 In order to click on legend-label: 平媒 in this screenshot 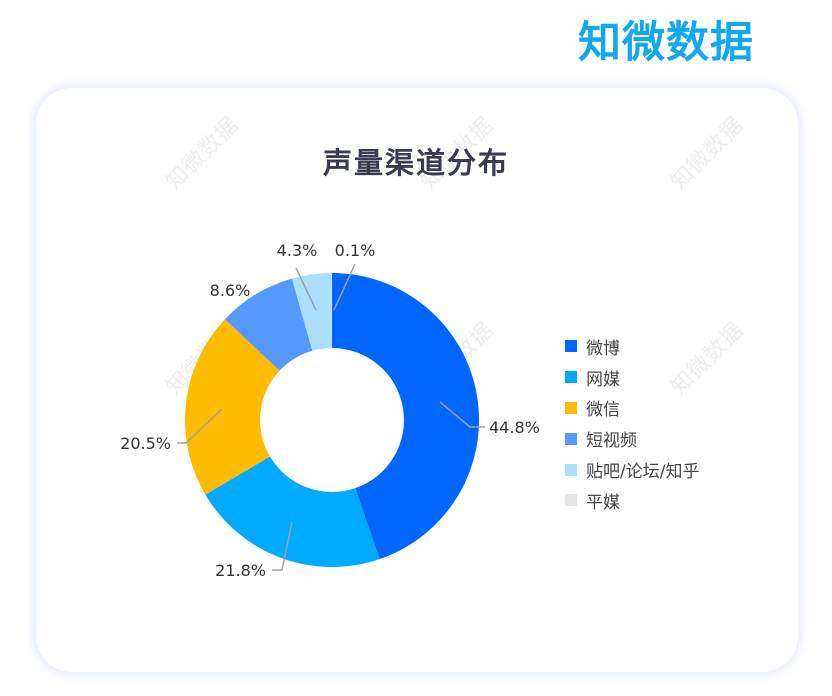, I will do `click(603, 502)`.